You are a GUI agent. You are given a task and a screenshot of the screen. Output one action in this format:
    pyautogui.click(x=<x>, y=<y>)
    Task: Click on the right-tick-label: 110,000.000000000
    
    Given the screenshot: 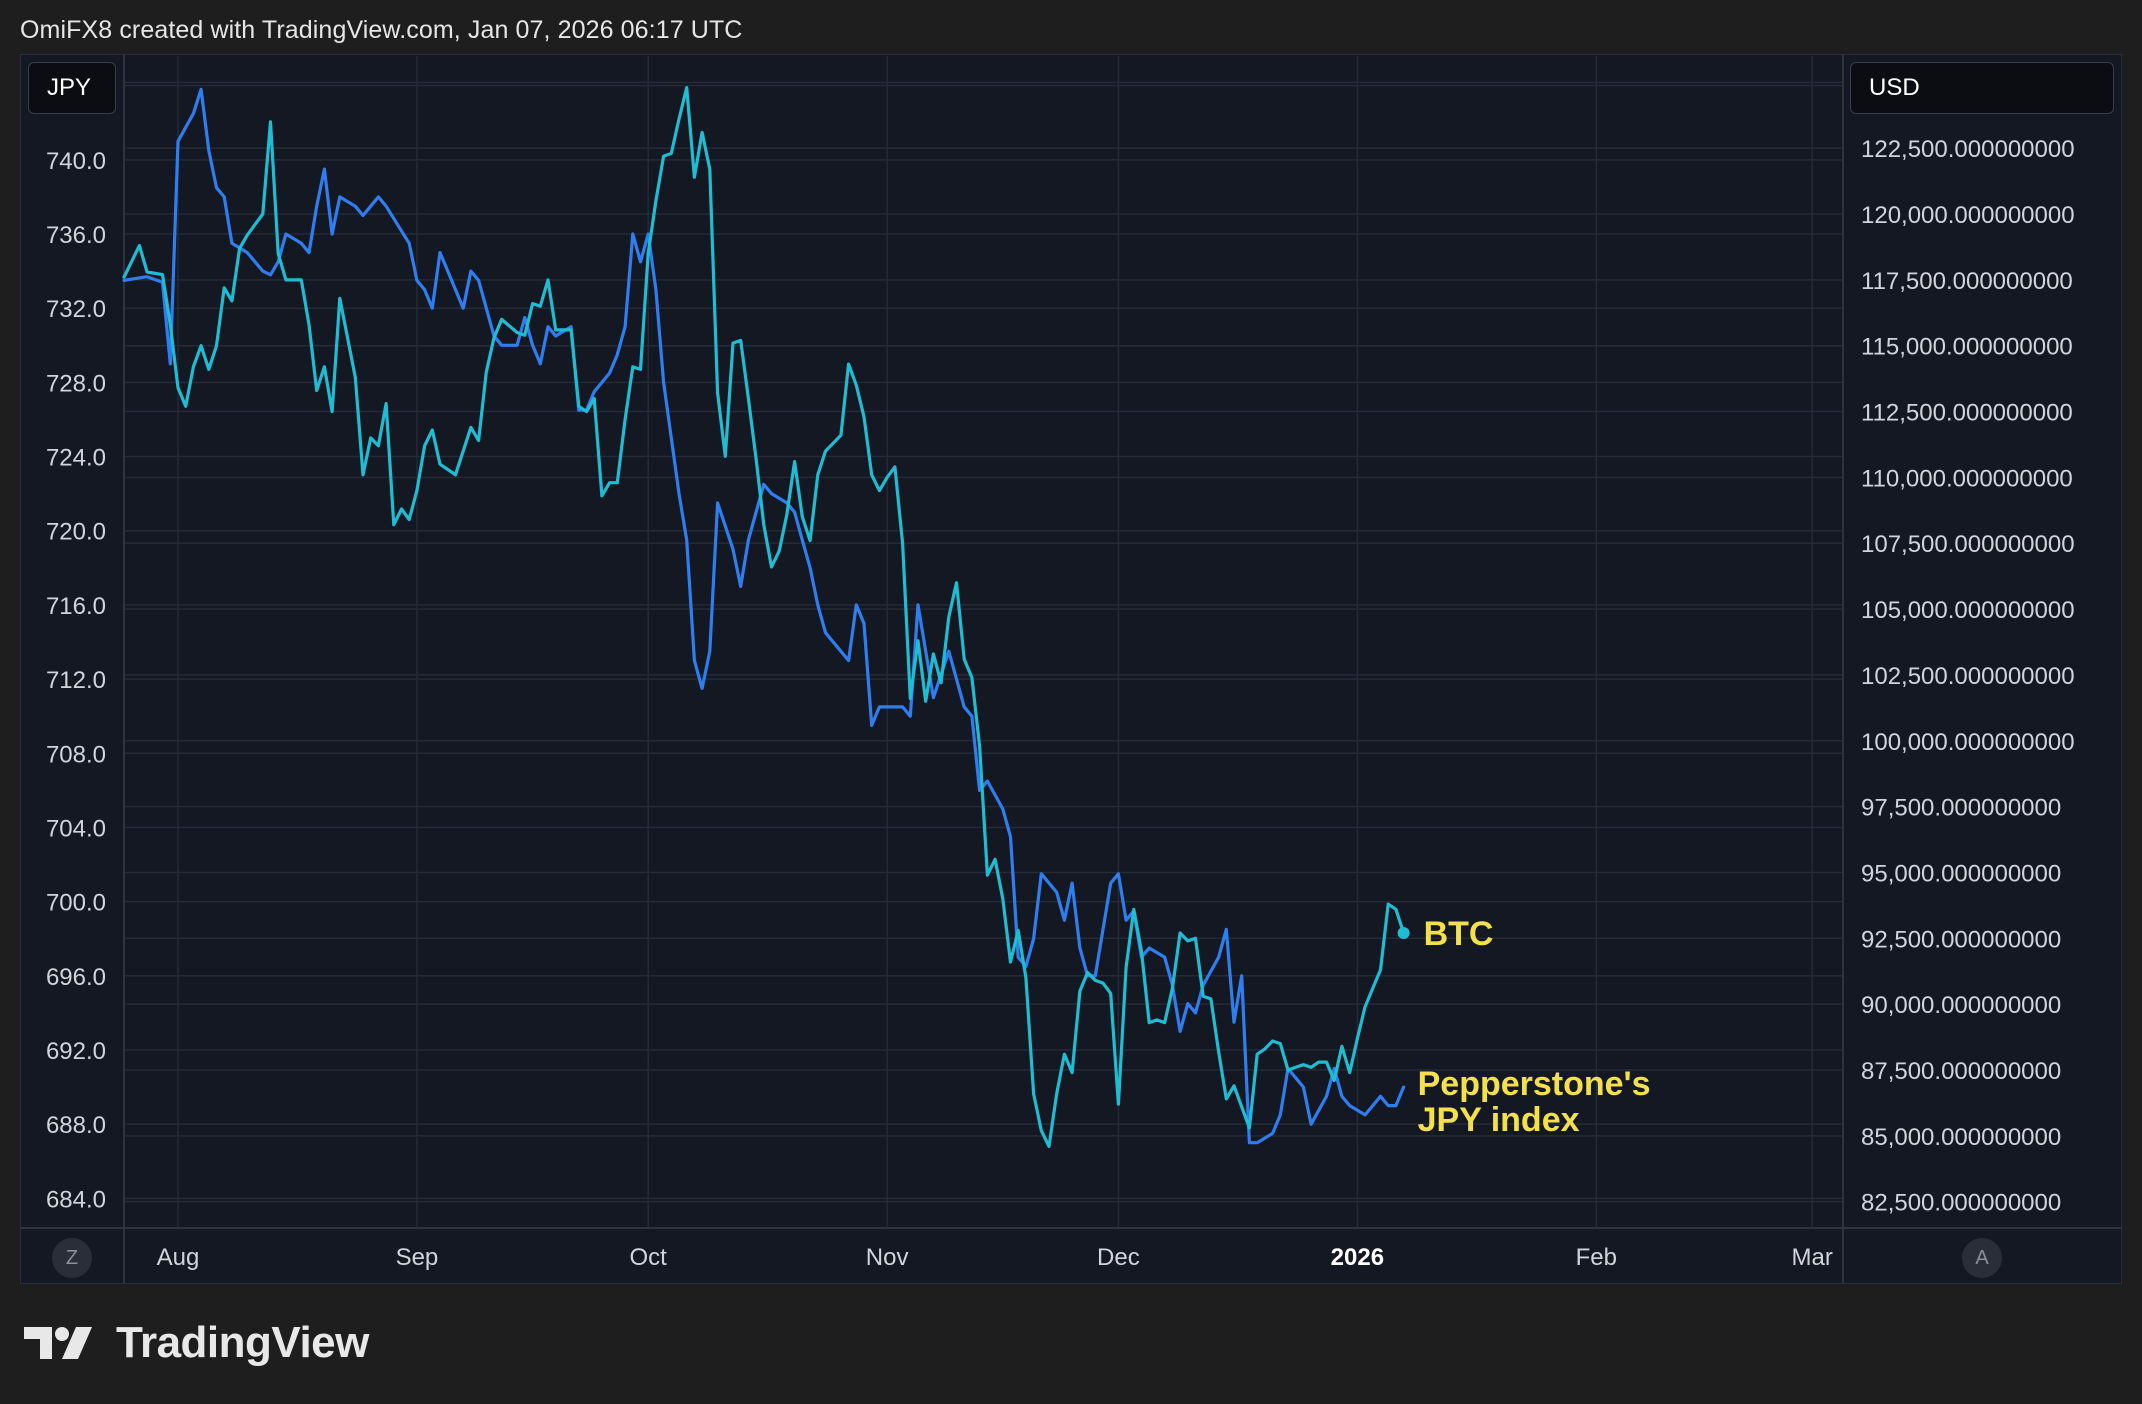 What is the action you would take?
    pyautogui.click(x=1967, y=478)
    